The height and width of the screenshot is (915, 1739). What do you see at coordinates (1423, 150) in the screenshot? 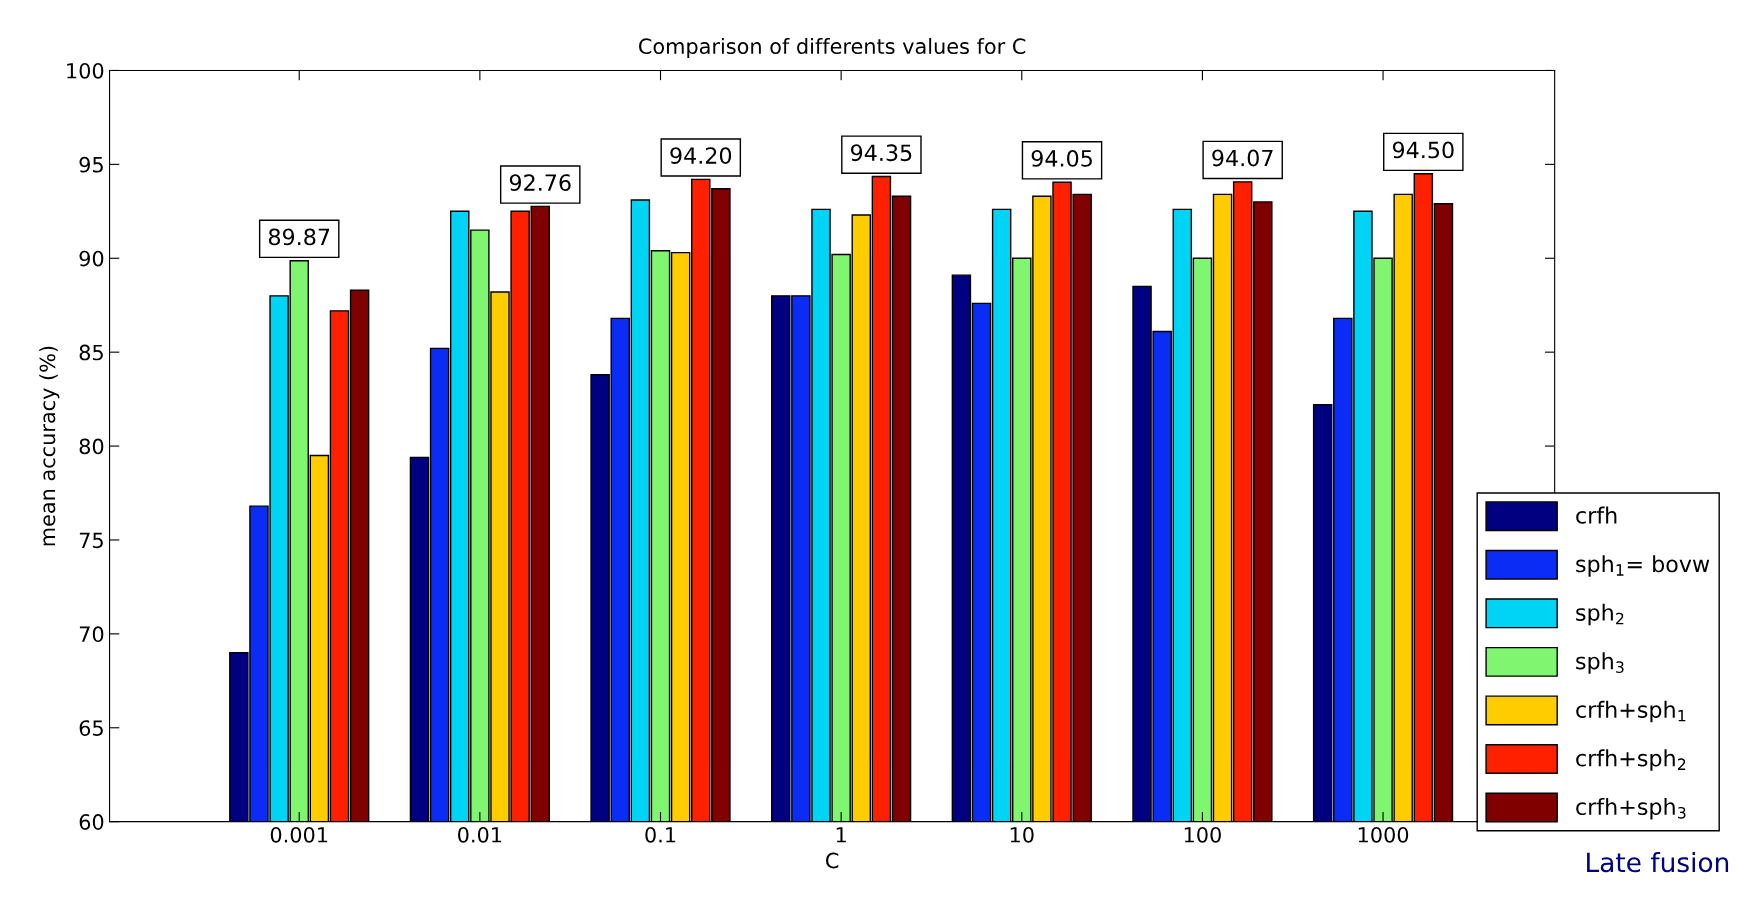
I see `data-label: 94.50` at bounding box center [1423, 150].